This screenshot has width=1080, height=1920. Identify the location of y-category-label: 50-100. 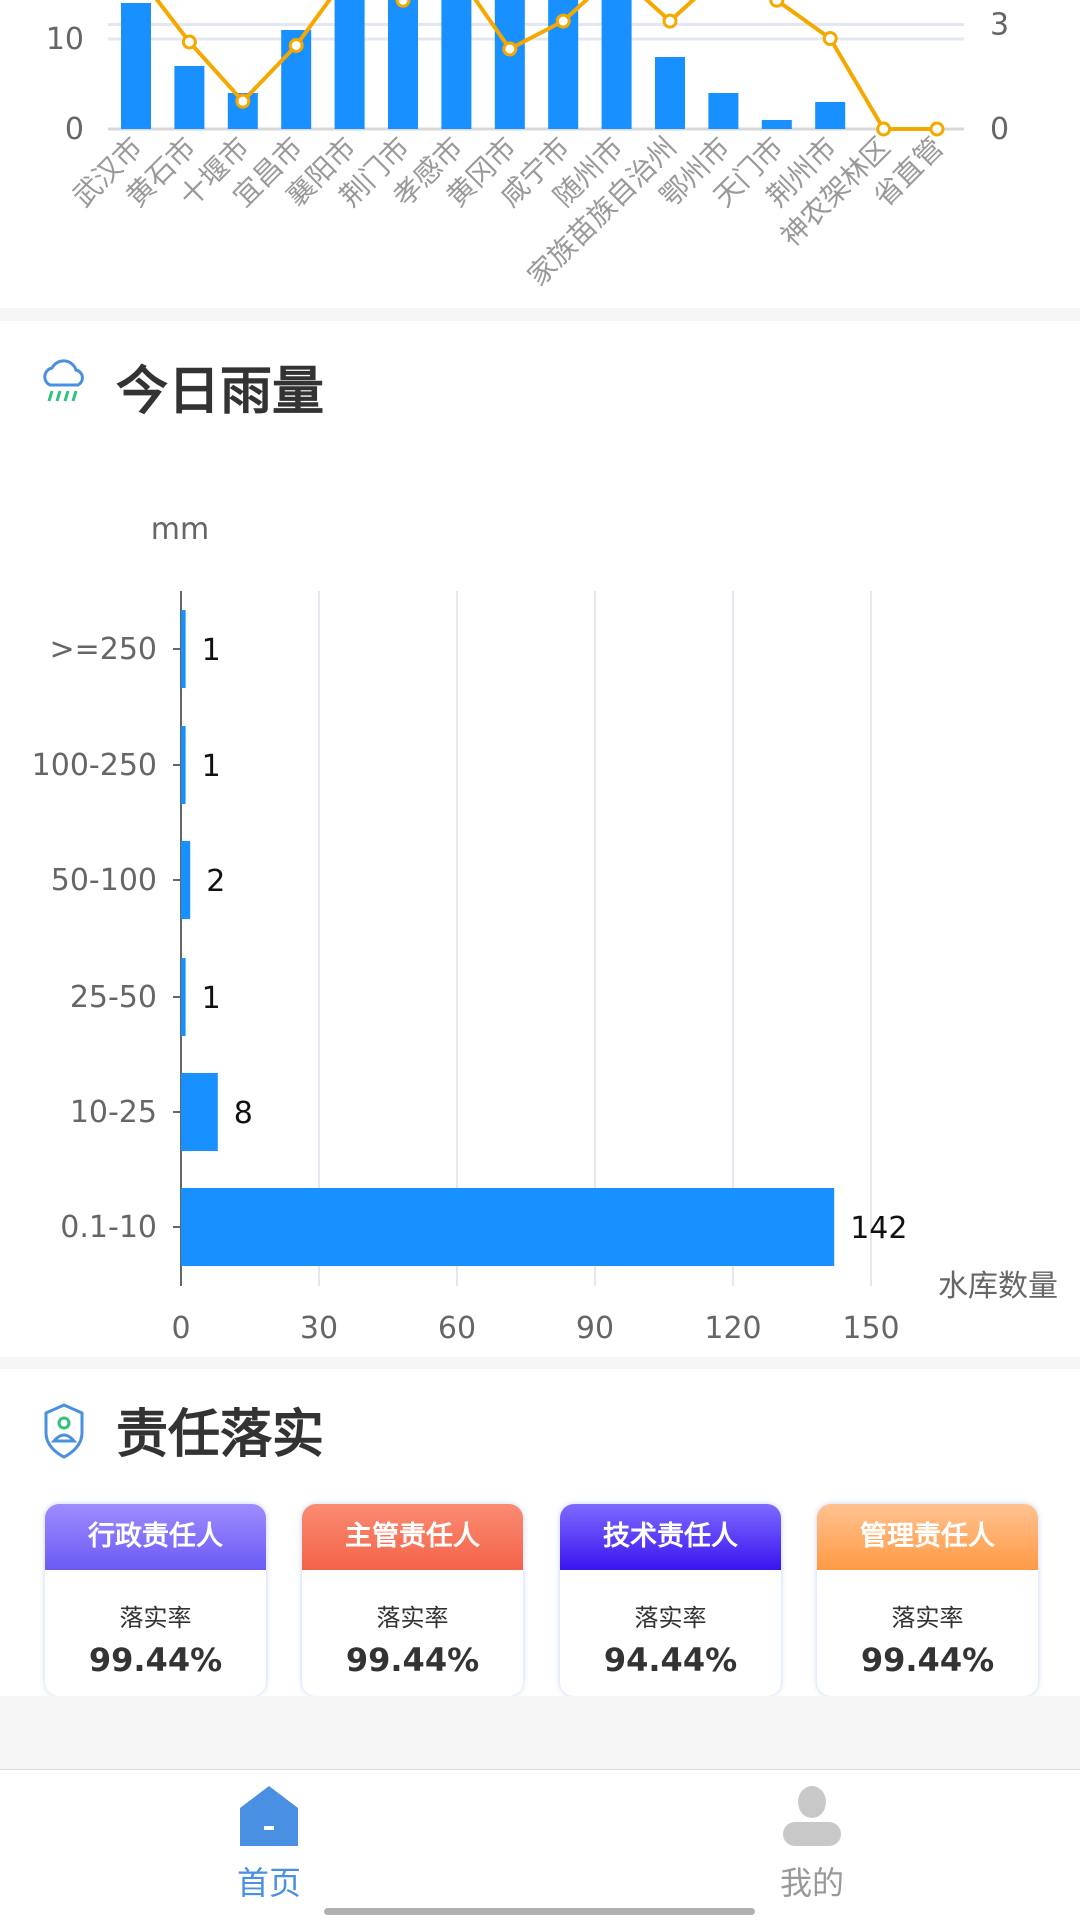
(104, 880).